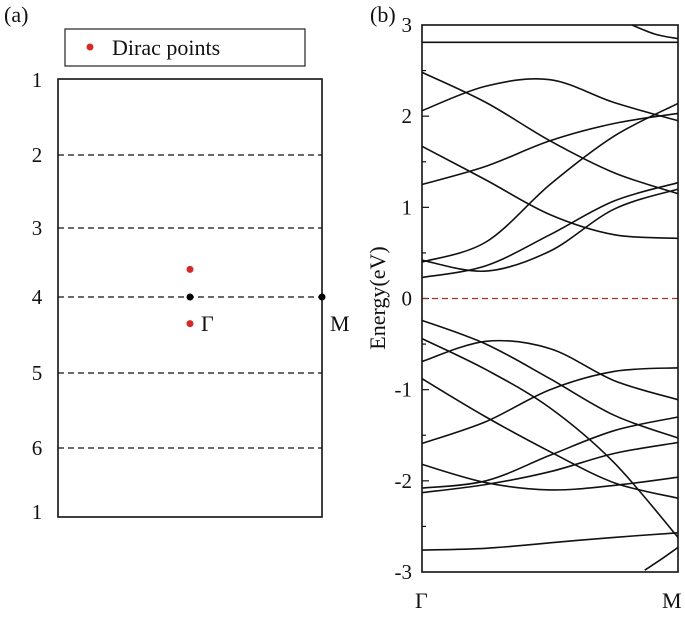 The width and height of the screenshot is (685, 617). What do you see at coordinates (256, 296) in the screenshot?
I see `k-points` at bounding box center [256, 296].